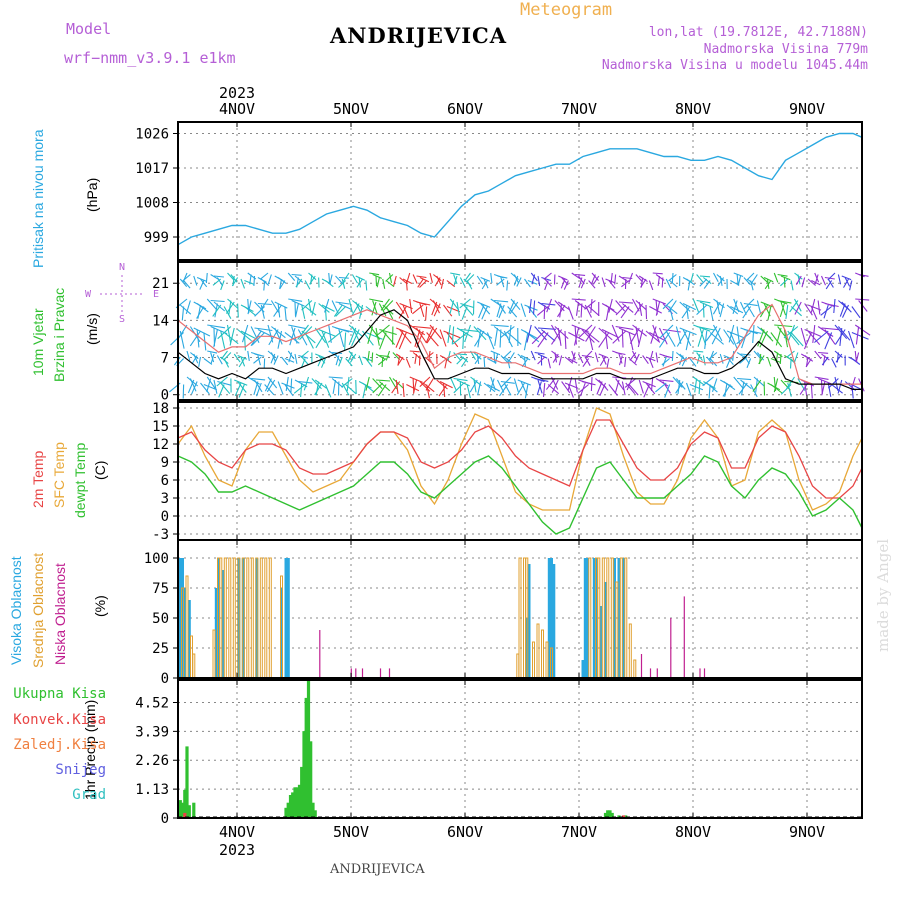 Image resolution: width=900 pixels, height=900 pixels. I want to click on y-tick-label: 2.26, so click(152, 761).